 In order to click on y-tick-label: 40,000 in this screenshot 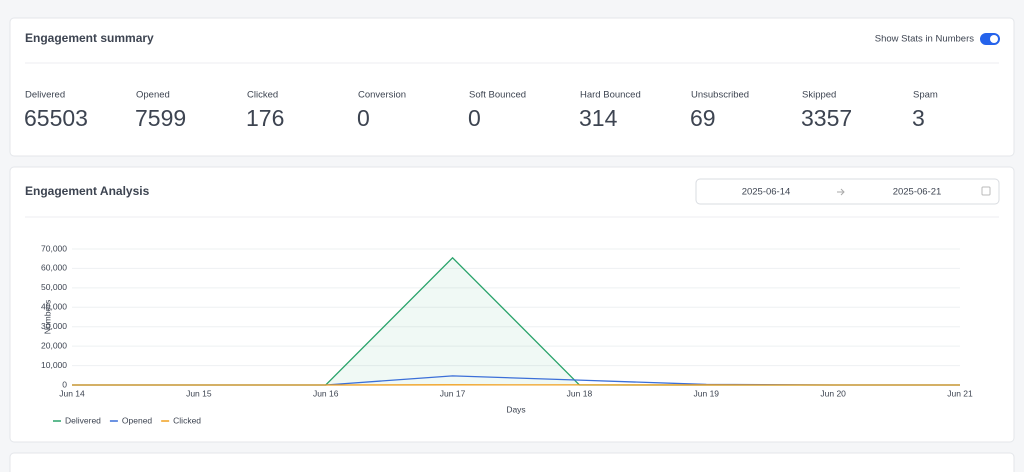, I will do `click(54, 307)`.